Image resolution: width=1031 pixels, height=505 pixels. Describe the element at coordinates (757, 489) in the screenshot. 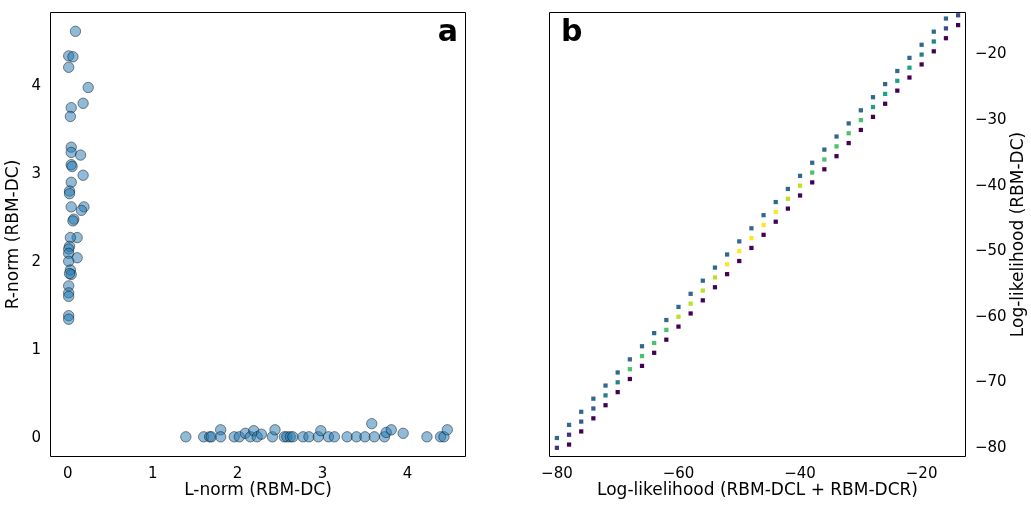

I see `x-axis-title: Log-likelihood (RBM-DCL + RBM-DCR)` at that location.